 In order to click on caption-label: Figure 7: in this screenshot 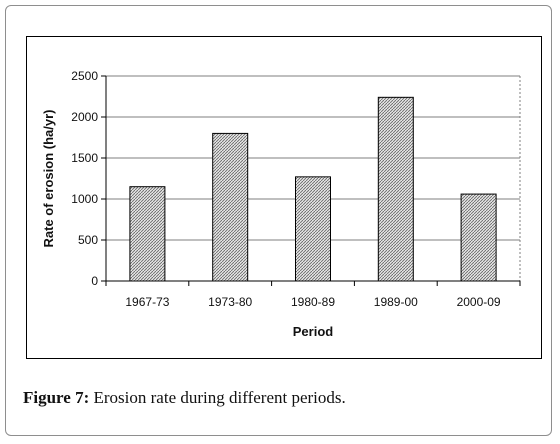, I will do `click(56, 397)`.